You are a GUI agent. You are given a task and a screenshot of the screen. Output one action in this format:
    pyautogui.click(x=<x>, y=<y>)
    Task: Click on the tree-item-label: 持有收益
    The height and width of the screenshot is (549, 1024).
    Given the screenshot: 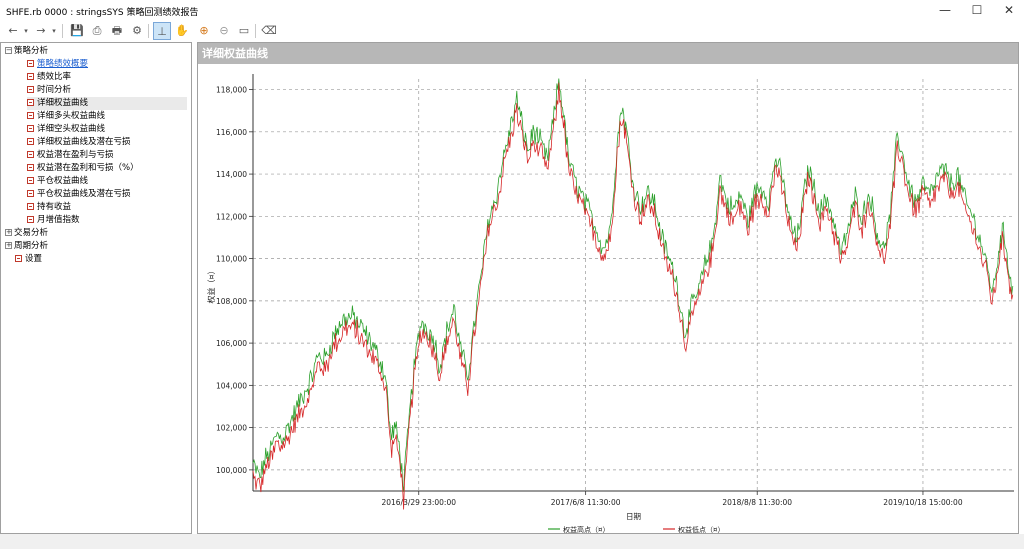 What is the action you would take?
    pyautogui.click(x=54, y=207)
    